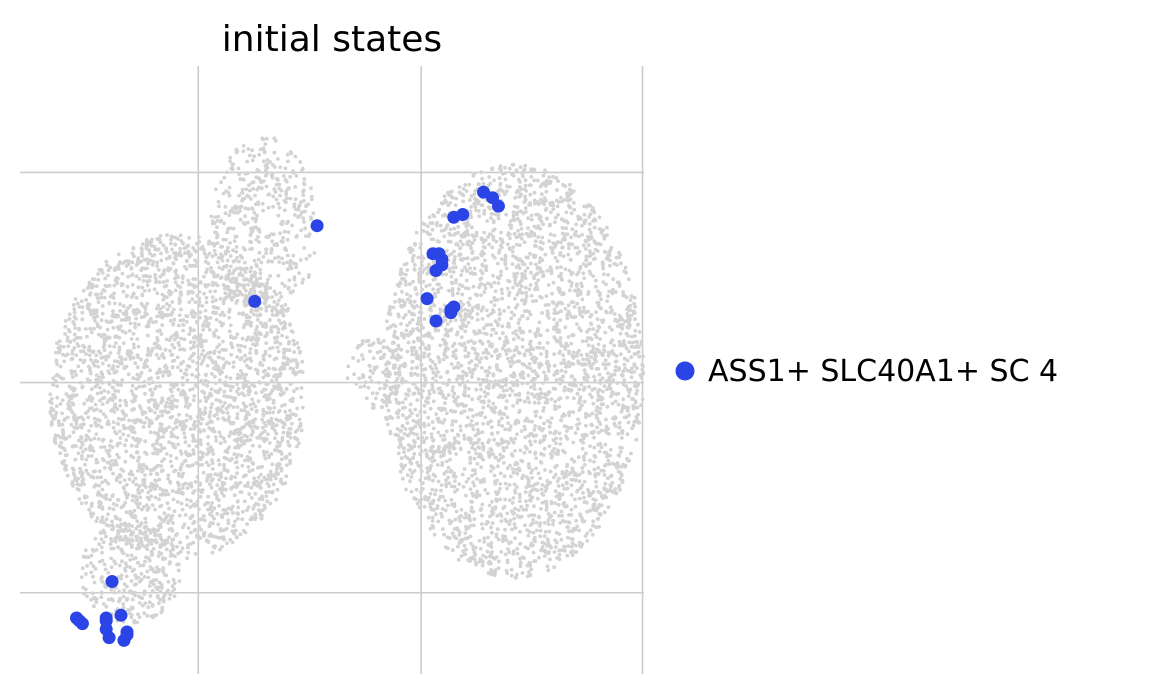 This screenshot has width=1159, height=694. I want to click on legend-label: ASS1+ SLC40A1+ SC 4, so click(883, 371).